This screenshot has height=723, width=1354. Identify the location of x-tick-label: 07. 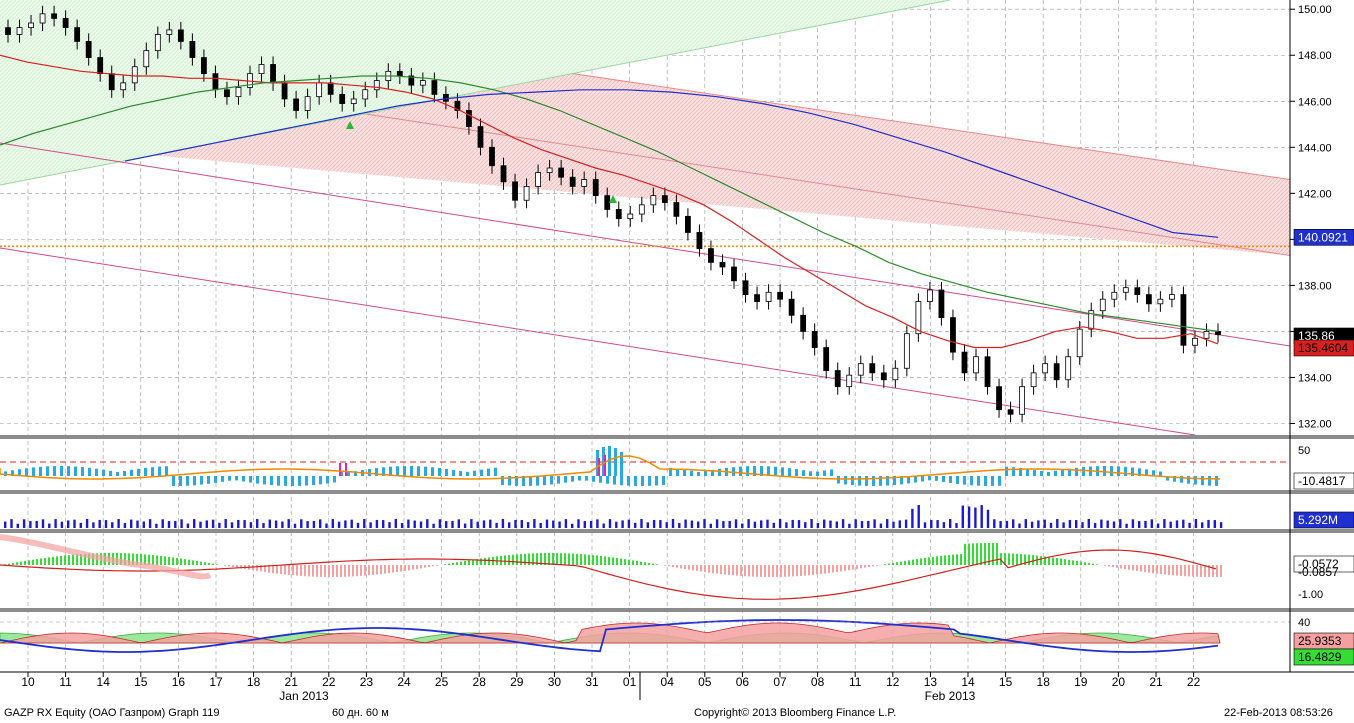
(780, 682).